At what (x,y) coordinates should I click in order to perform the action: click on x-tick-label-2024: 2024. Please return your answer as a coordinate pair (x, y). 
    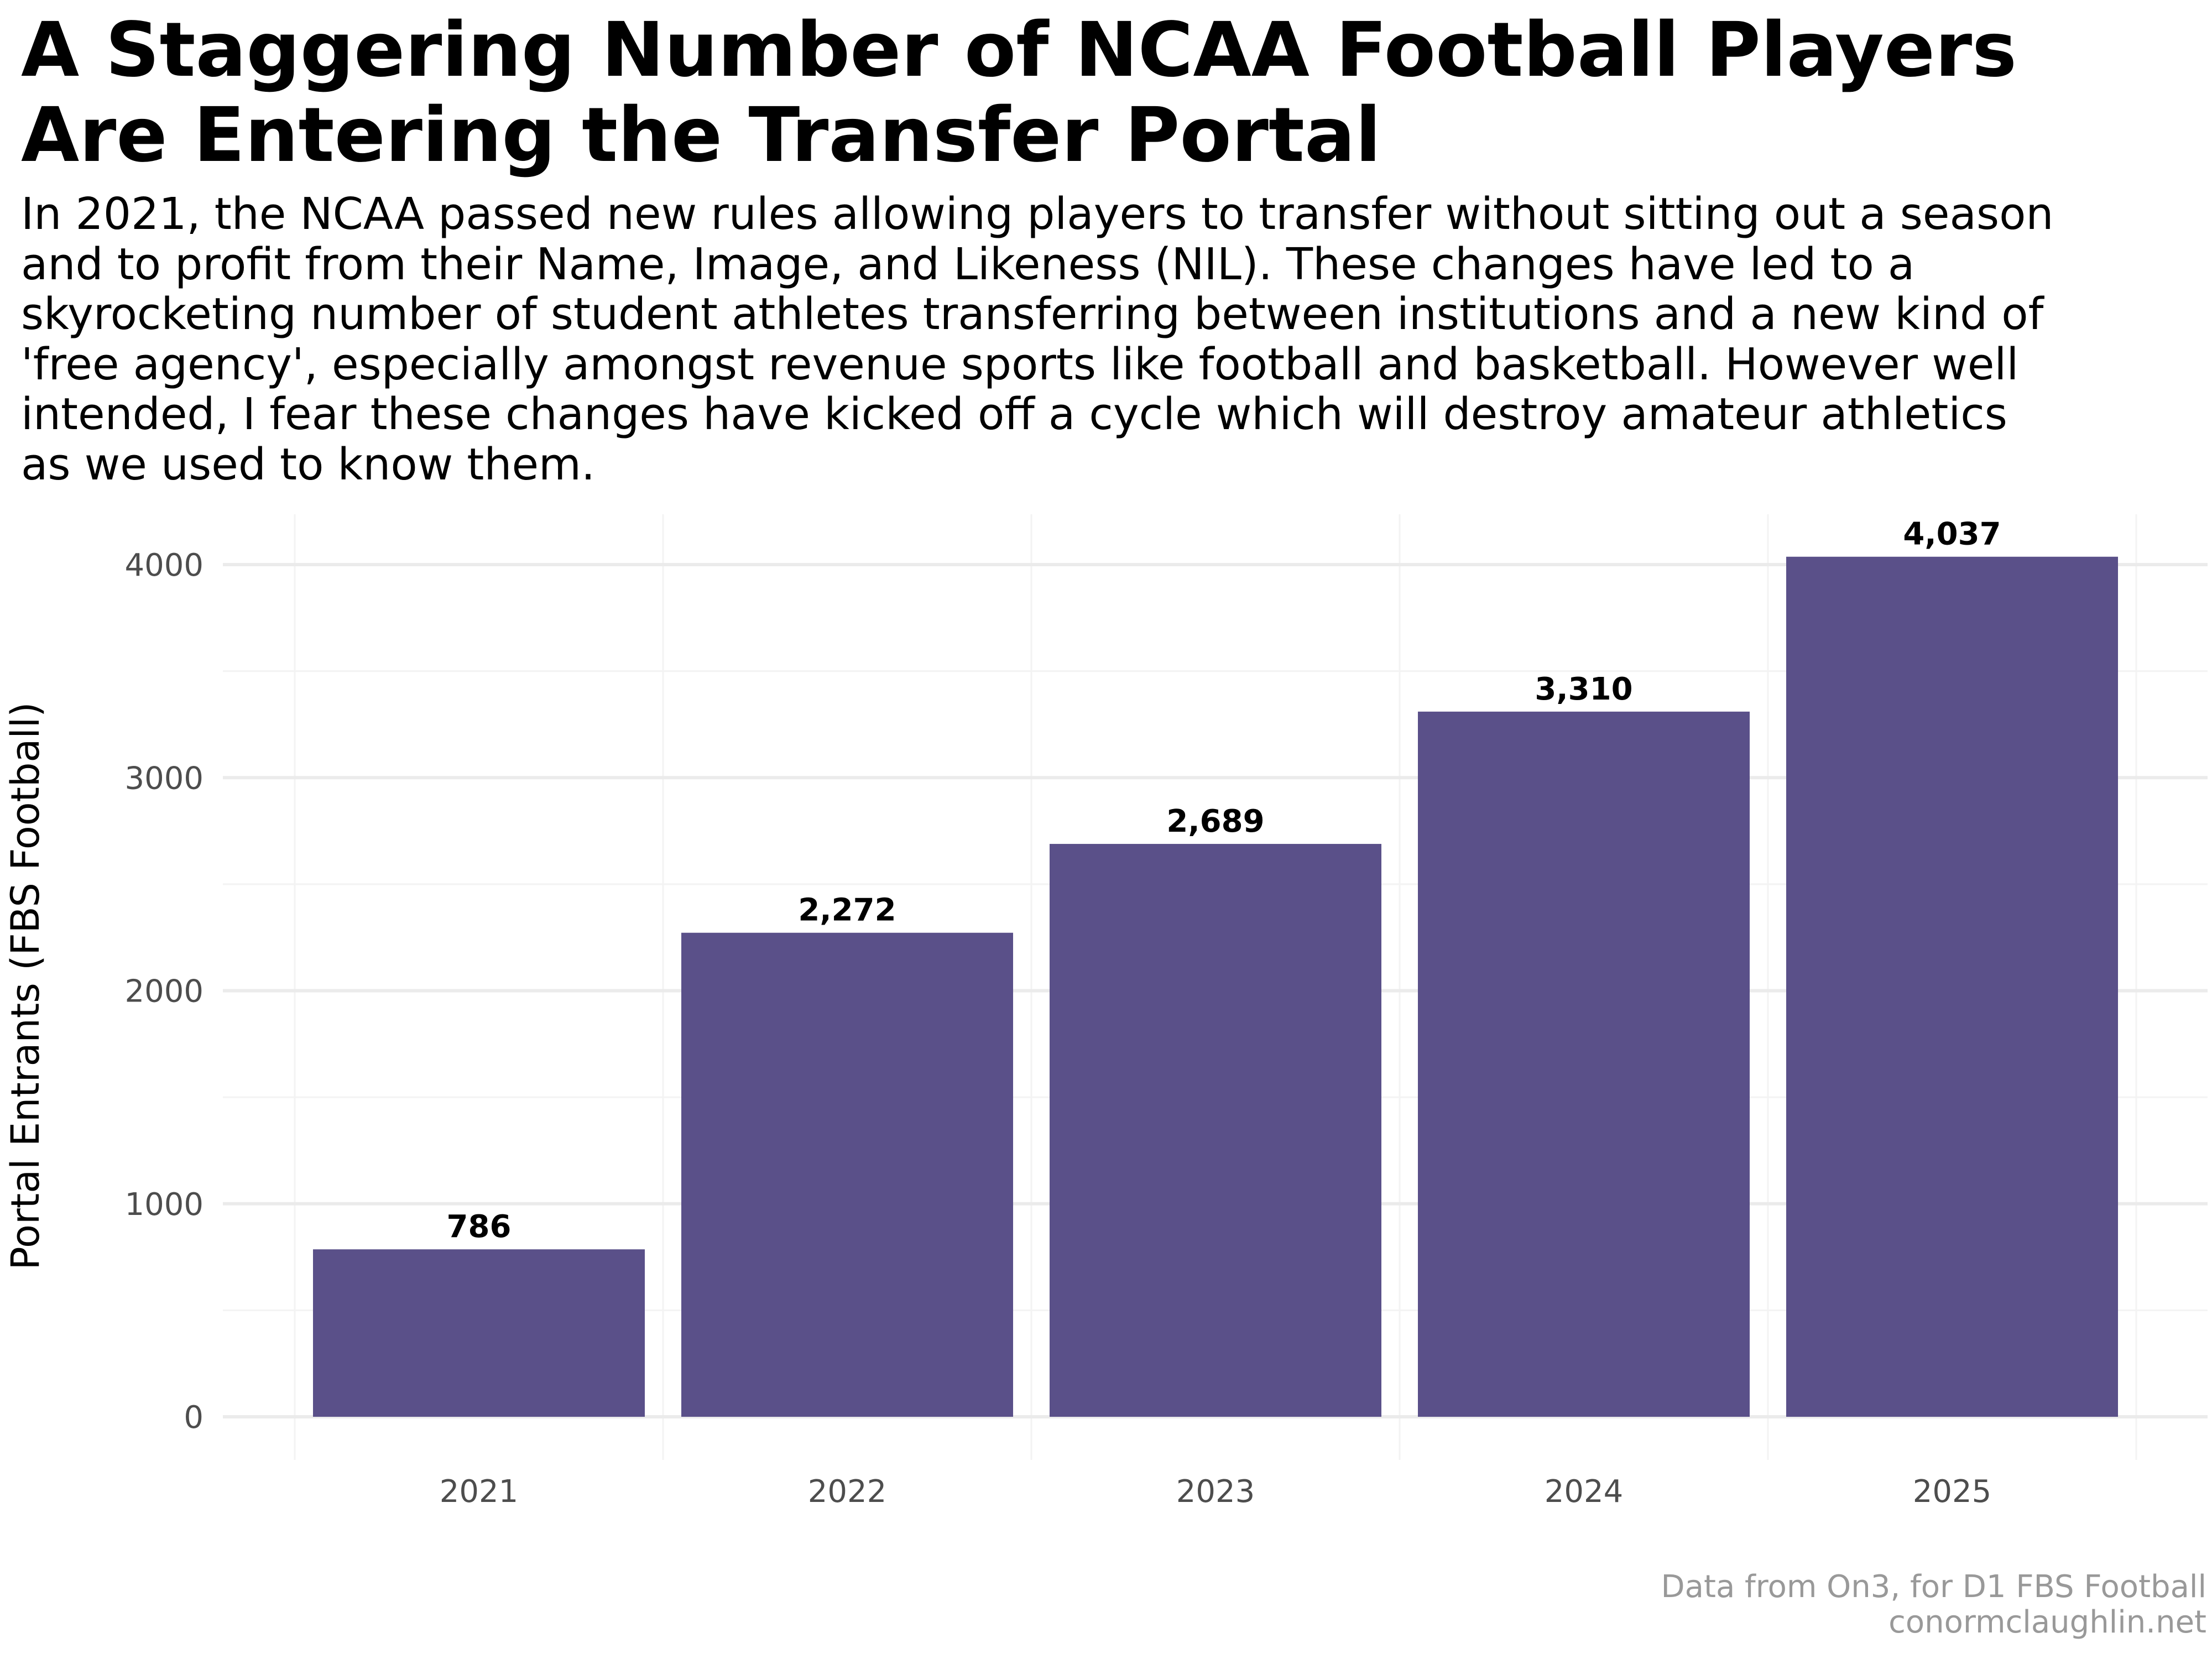
    Looking at the image, I should click on (1584, 1492).